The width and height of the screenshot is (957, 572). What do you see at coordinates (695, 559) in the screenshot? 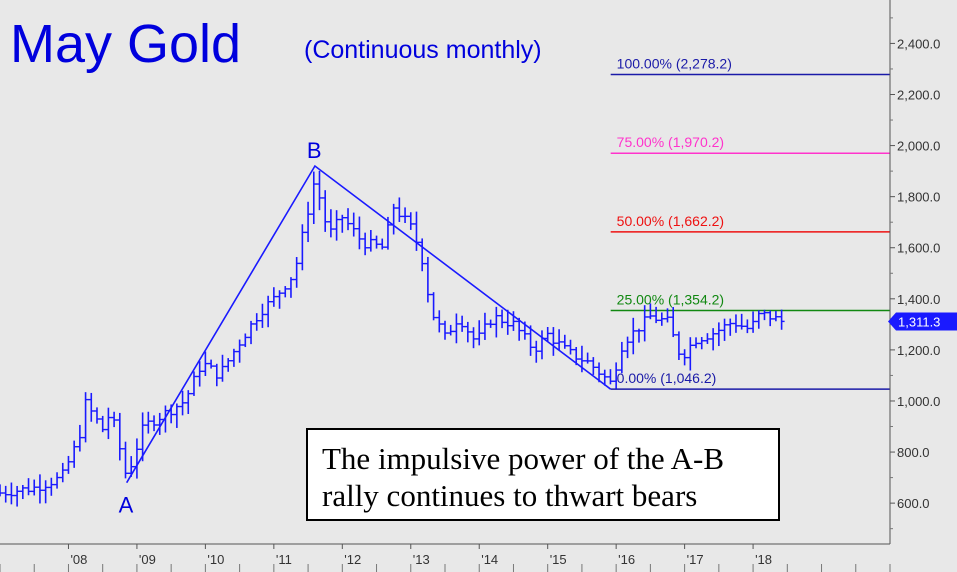
I see `x-tick-label: '17` at bounding box center [695, 559].